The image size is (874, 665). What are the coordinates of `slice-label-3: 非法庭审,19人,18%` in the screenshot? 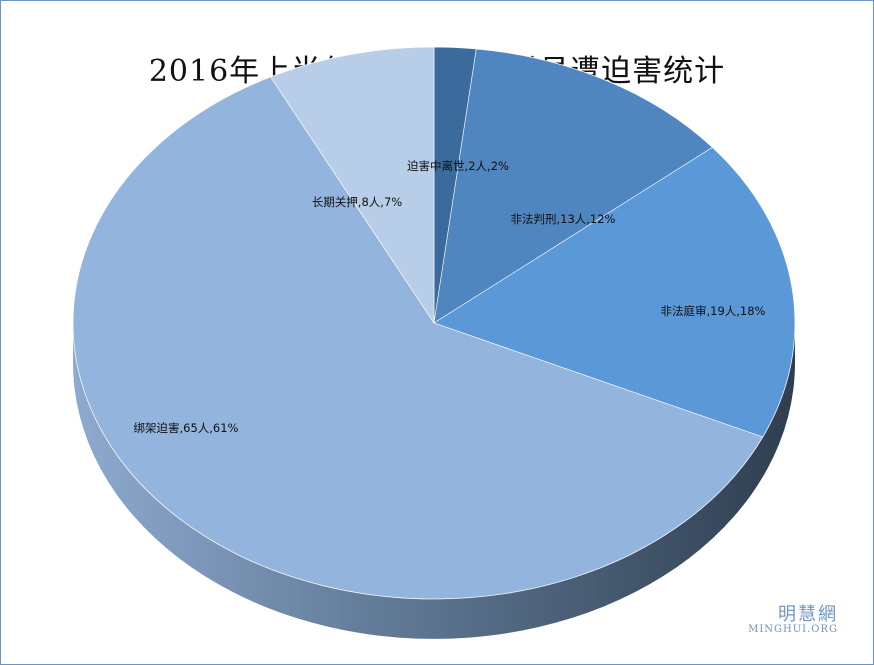 It's located at (712, 311).